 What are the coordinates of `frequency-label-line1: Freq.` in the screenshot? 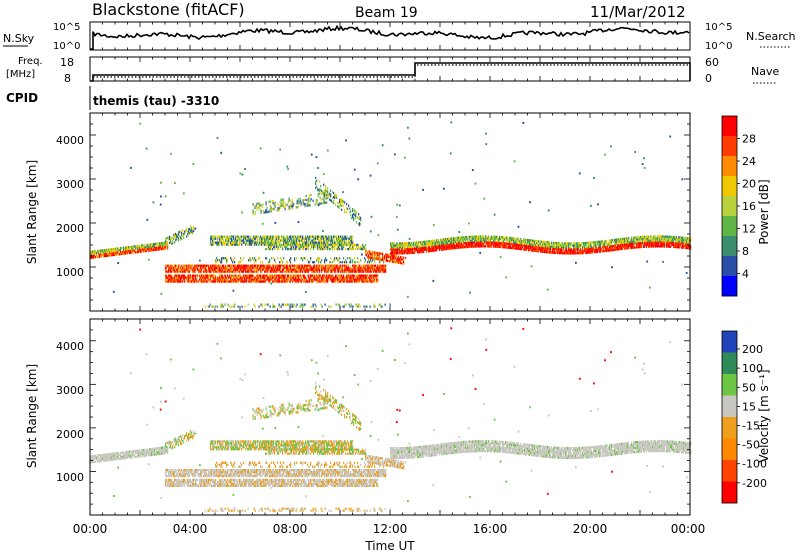 It's located at (30, 61).